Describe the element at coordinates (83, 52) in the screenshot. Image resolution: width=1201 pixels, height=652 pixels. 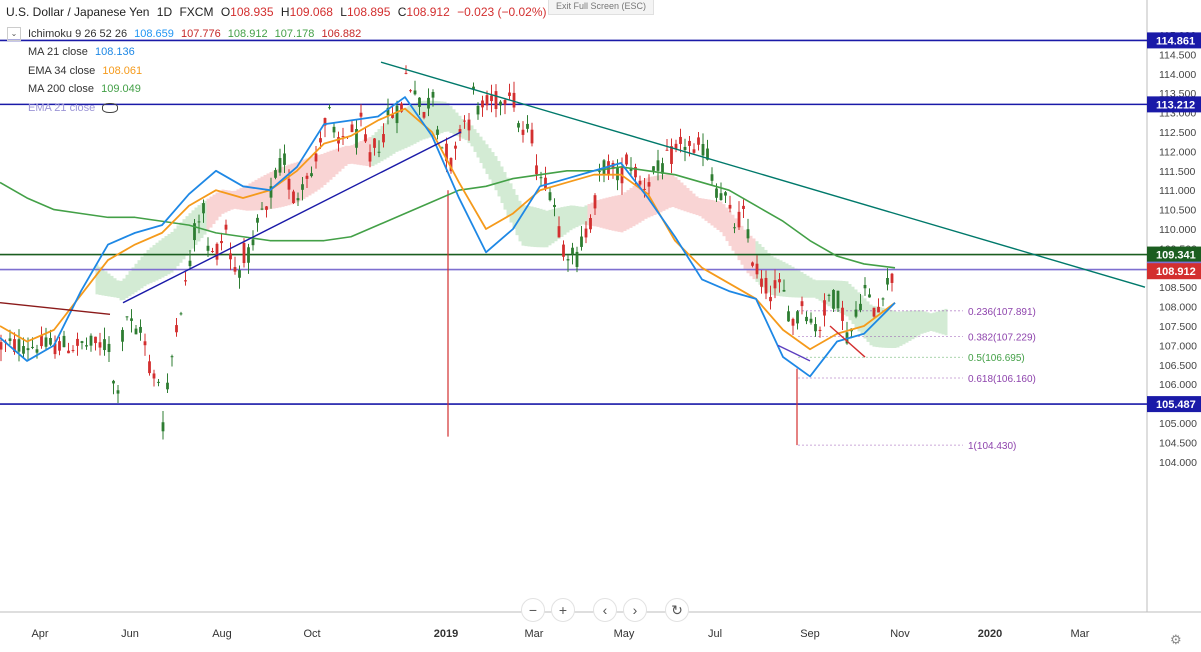
I see `ma21-legend: MA 21 close 108.136` at that location.